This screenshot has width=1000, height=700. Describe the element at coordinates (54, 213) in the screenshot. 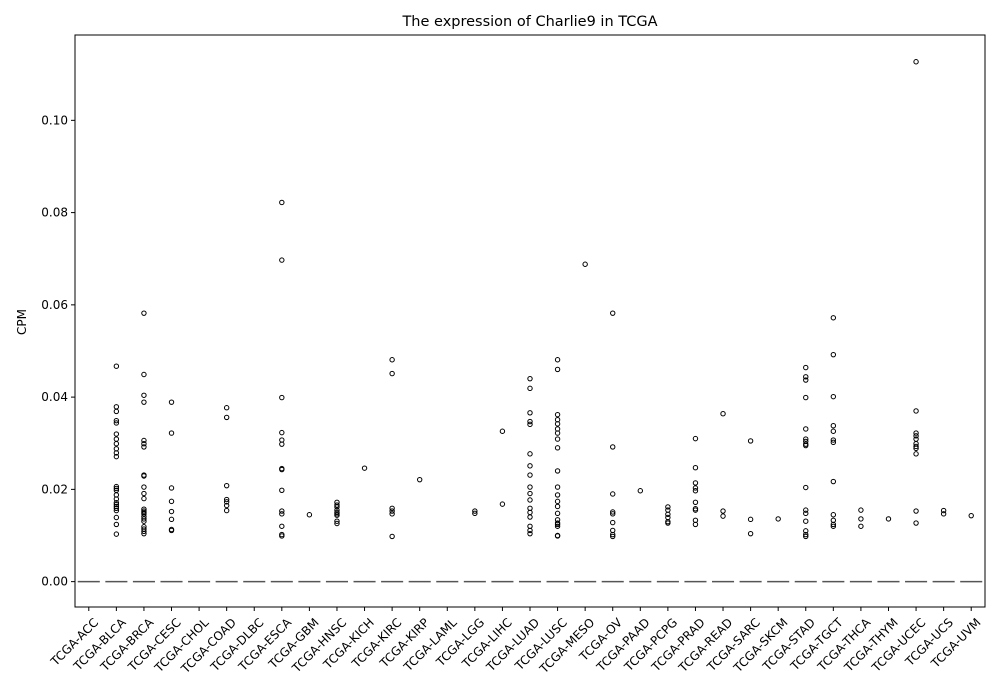

I see `y-tick-label: 0.08` at that location.